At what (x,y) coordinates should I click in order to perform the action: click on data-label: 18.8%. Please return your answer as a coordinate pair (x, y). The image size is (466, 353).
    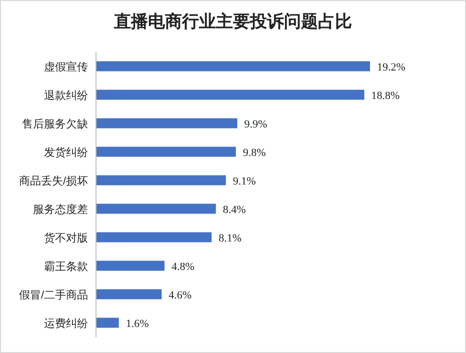
    Looking at the image, I should click on (385, 96).